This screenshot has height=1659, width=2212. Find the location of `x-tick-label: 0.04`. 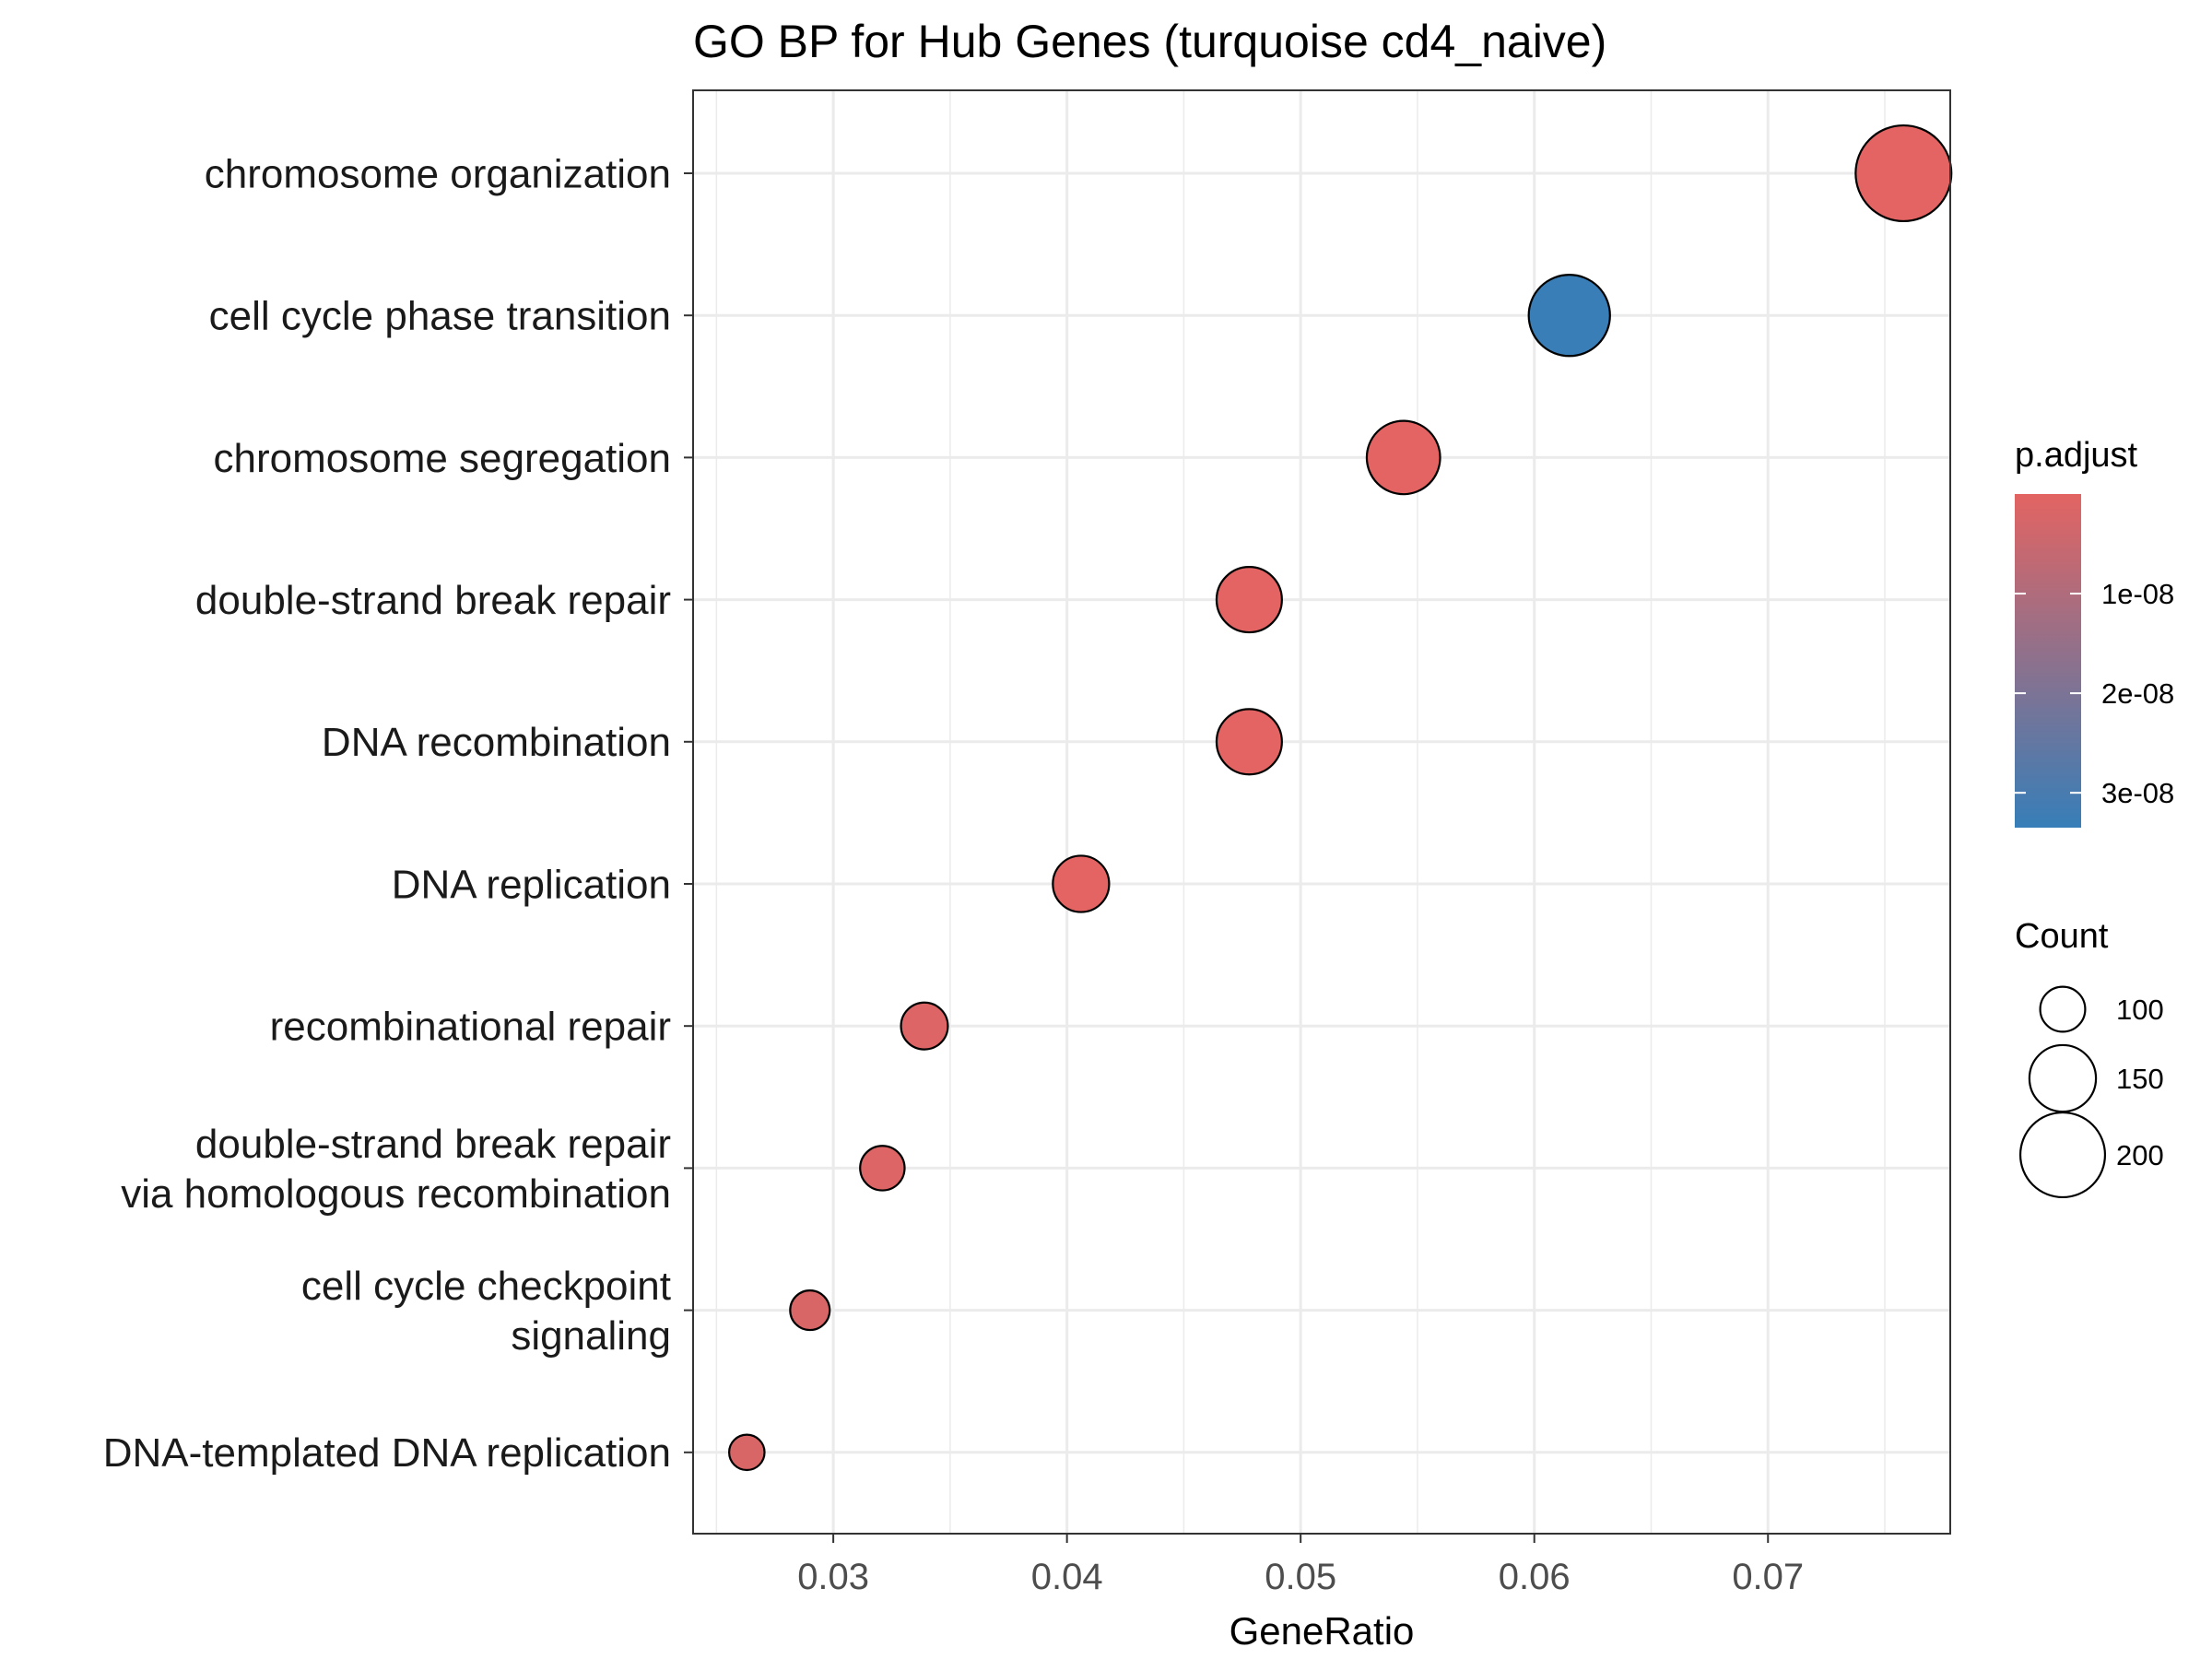

x-tick-label: 0.04 is located at coordinates (1067, 1577).